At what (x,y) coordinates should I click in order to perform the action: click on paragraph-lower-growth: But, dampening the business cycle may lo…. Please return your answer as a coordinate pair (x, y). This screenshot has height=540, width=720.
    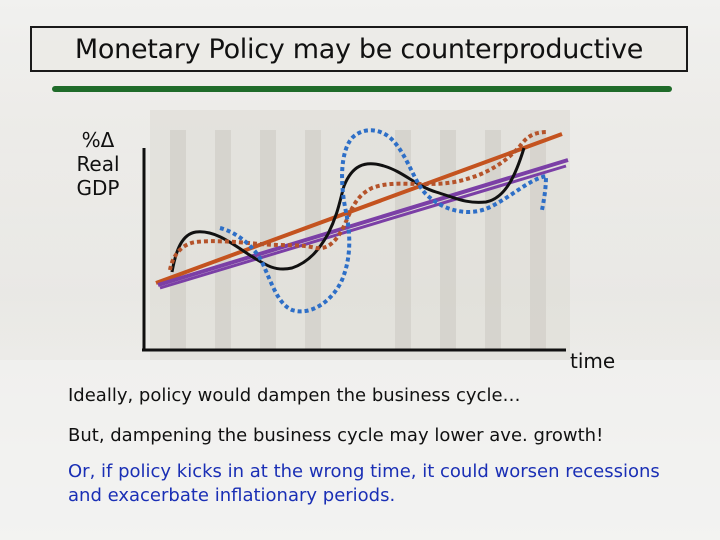
    Looking at the image, I should click on (336, 435).